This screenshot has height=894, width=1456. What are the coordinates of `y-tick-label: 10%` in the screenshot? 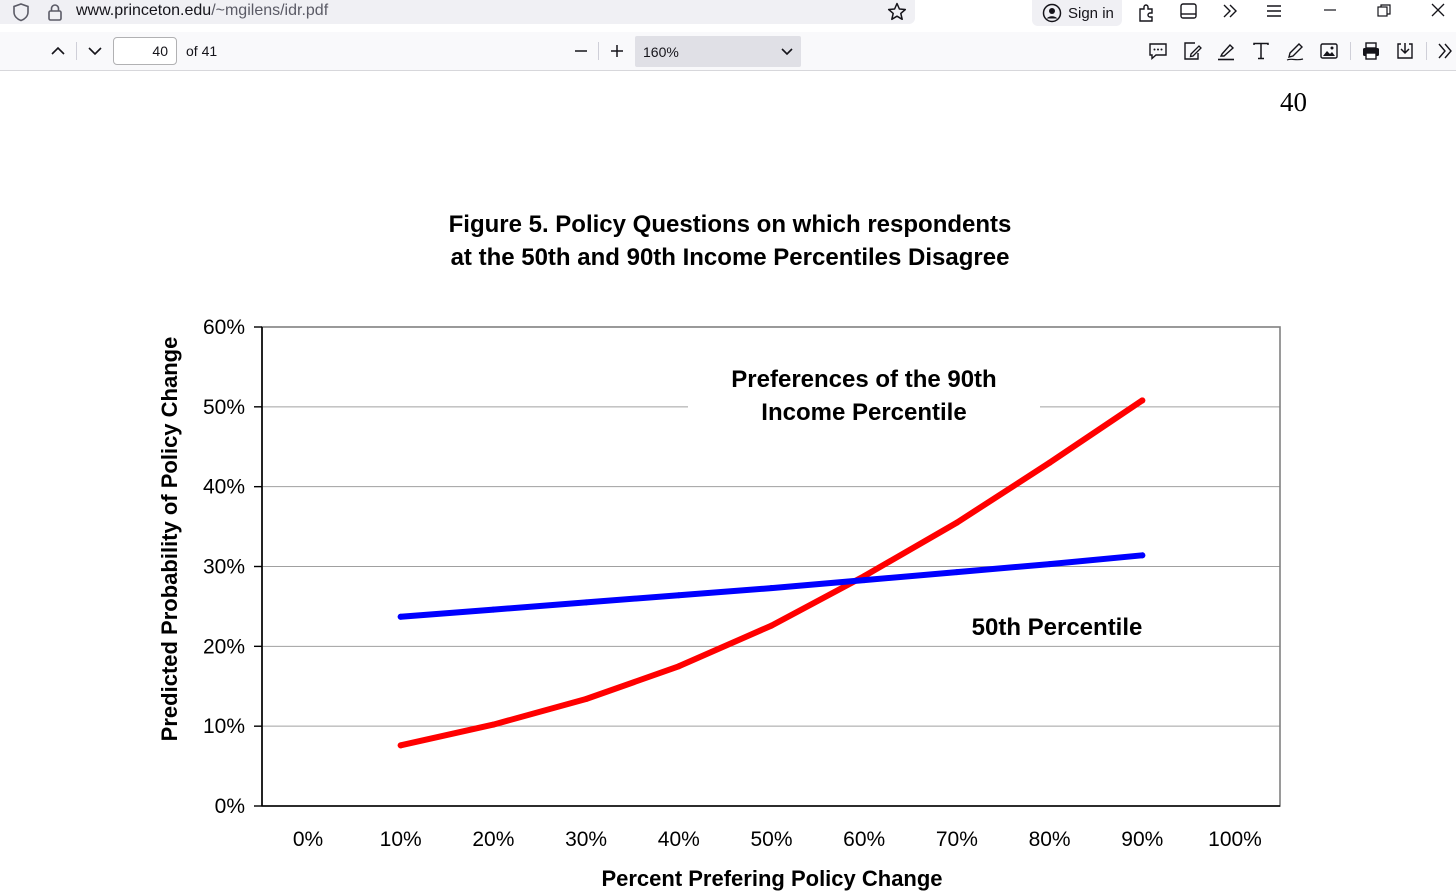 It's located at (224, 726).